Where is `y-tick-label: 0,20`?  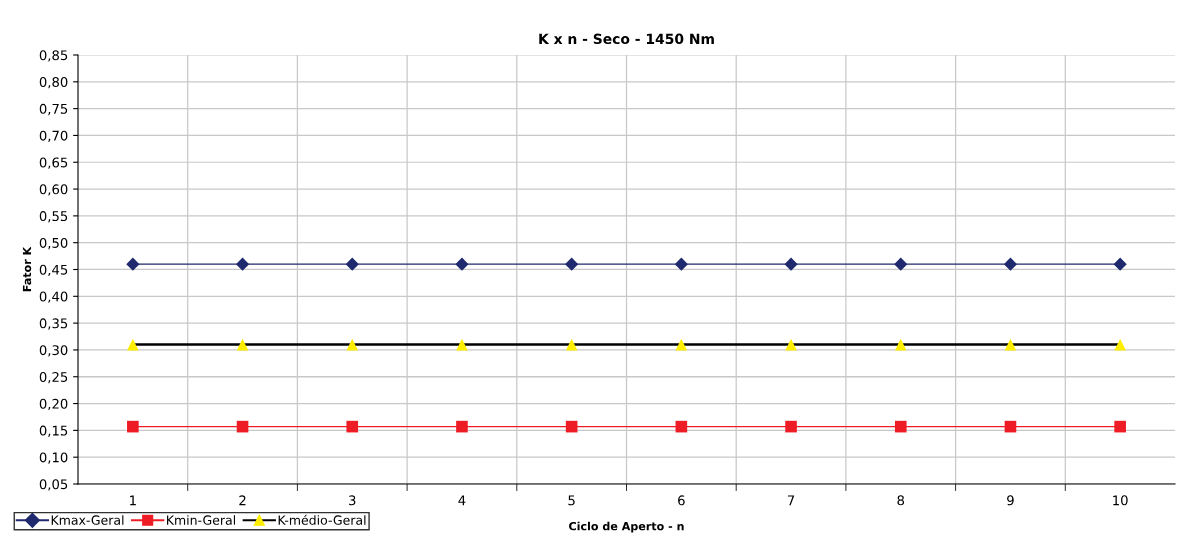 y-tick-label: 0,20 is located at coordinates (53, 404).